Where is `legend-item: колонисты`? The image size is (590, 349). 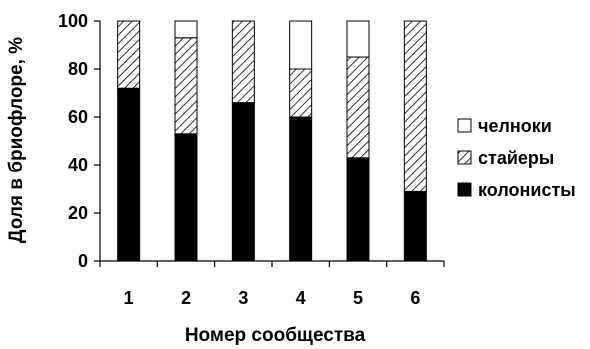 legend-item: колонисты is located at coordinates (516, 190).